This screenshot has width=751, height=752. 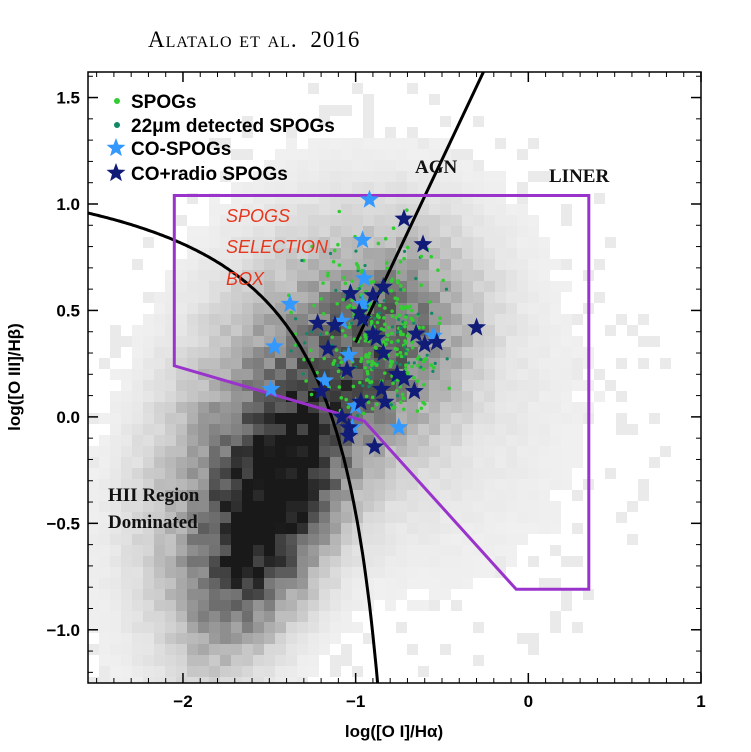 I want to click on legend-marker-spogs, so click(x=117, y=101).